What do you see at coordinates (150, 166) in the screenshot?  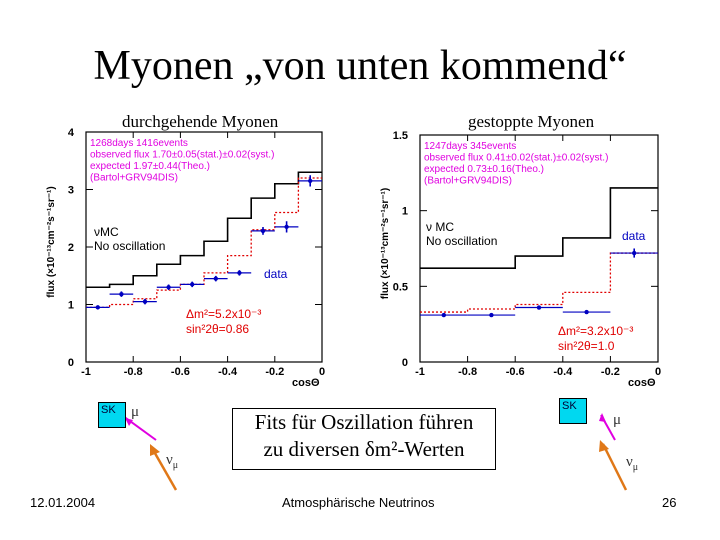 I see `left-info-line: expected 1.97±0.44(Theo.)` at bounding box center [150, 166].